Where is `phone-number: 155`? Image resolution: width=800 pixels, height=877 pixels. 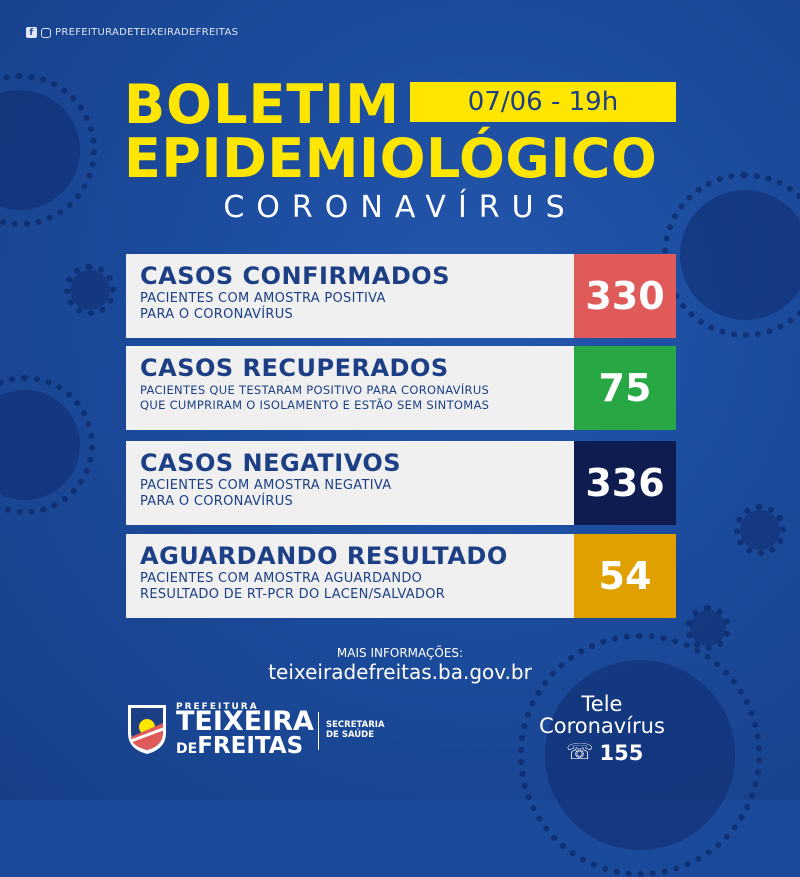
phone-number: 155 is located at coordinates (621, 752).